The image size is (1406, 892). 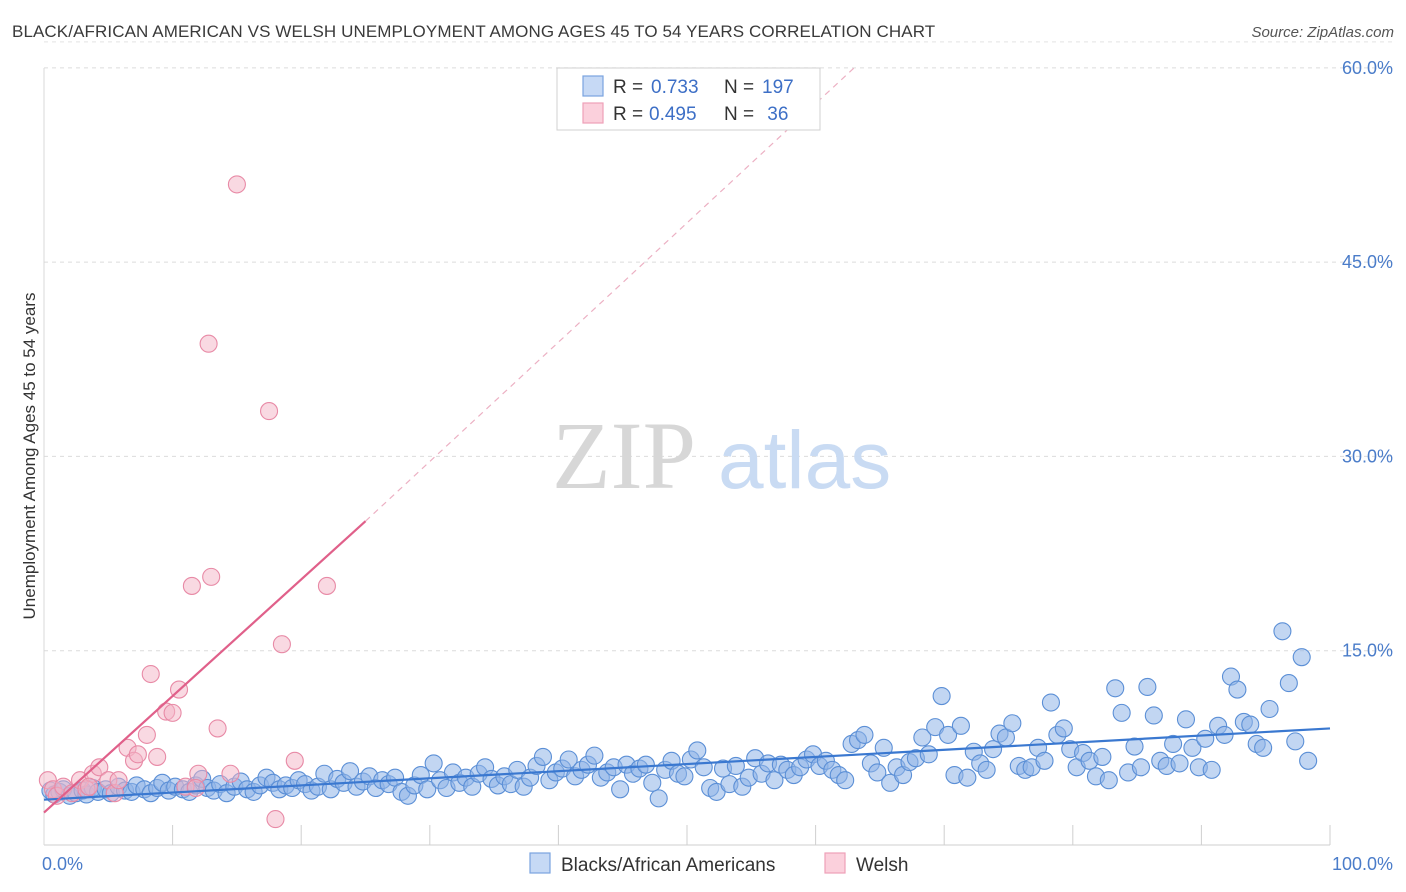 What do you see at coordinates (593, 86) in the screenshot?
I see `legend-swatch-blue` at bounding box center [593, 86].